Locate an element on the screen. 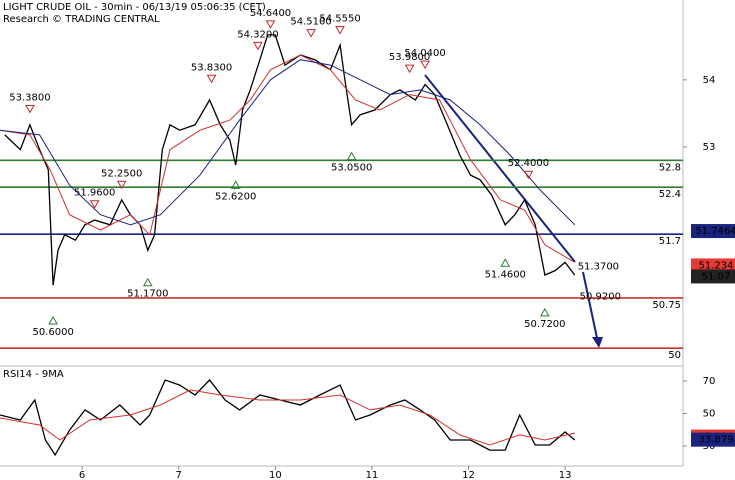 The width and height of the screenshot is (735, 480). forecast-arrow is located at coordinates (590, 305).